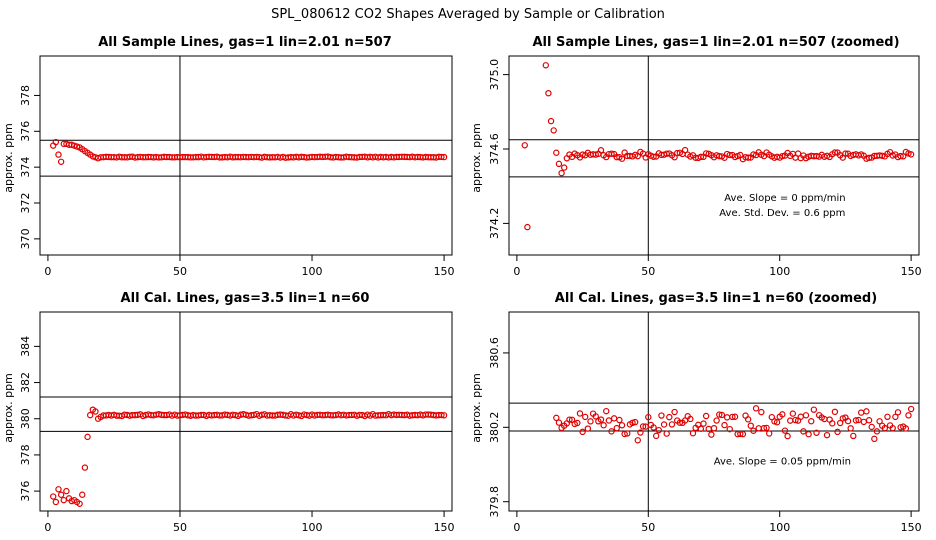 The image size is (936, 540). I want to click on y-tick-label: 372, so click(25, 203).